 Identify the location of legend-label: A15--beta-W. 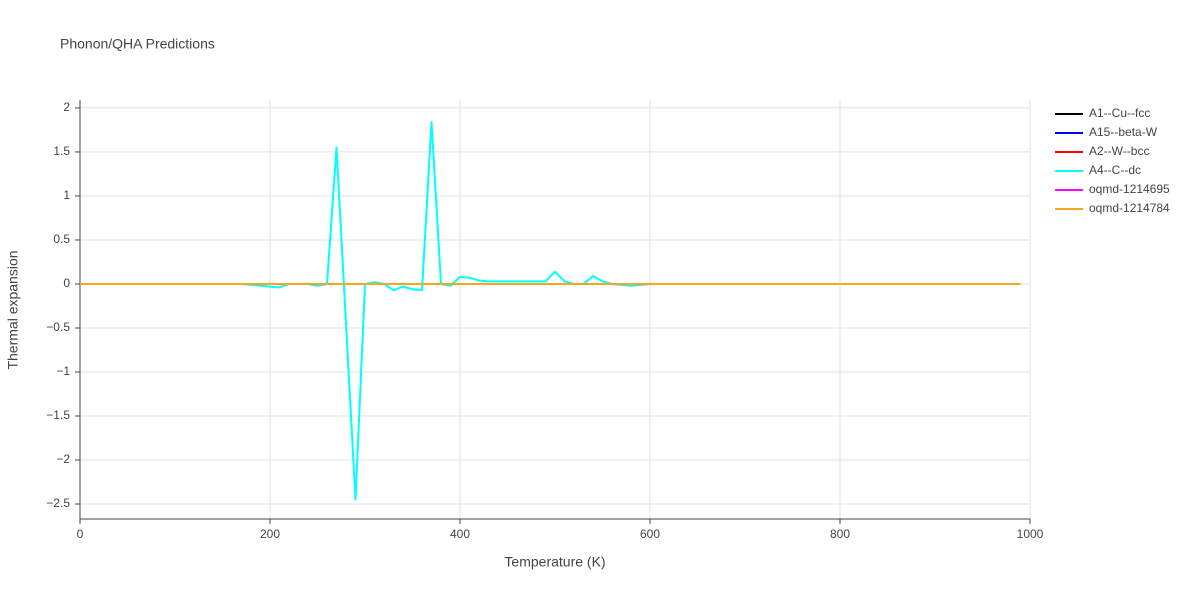
(1123, 132).